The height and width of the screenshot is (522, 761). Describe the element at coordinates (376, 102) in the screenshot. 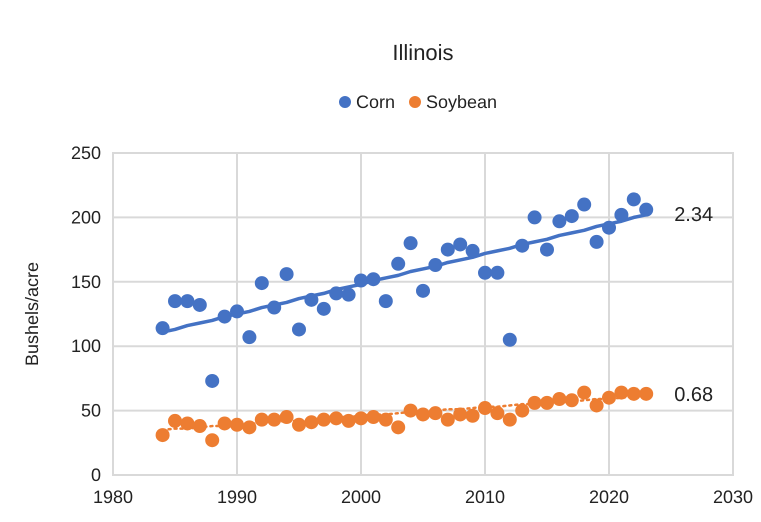

I see `legend-label: Corn` at that location.